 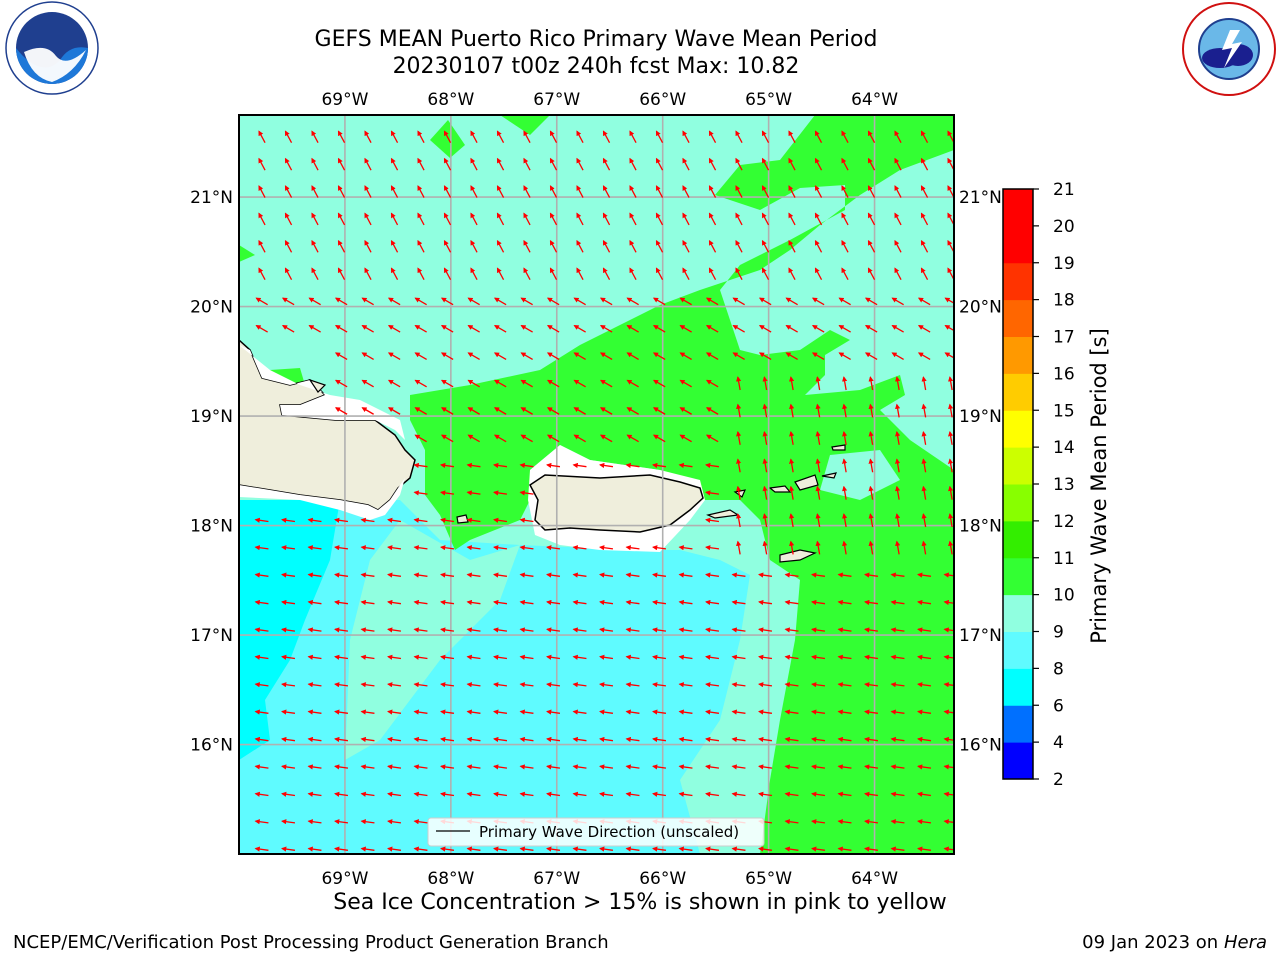 I want to click on noaa-logo, so click(x=52, y=48).